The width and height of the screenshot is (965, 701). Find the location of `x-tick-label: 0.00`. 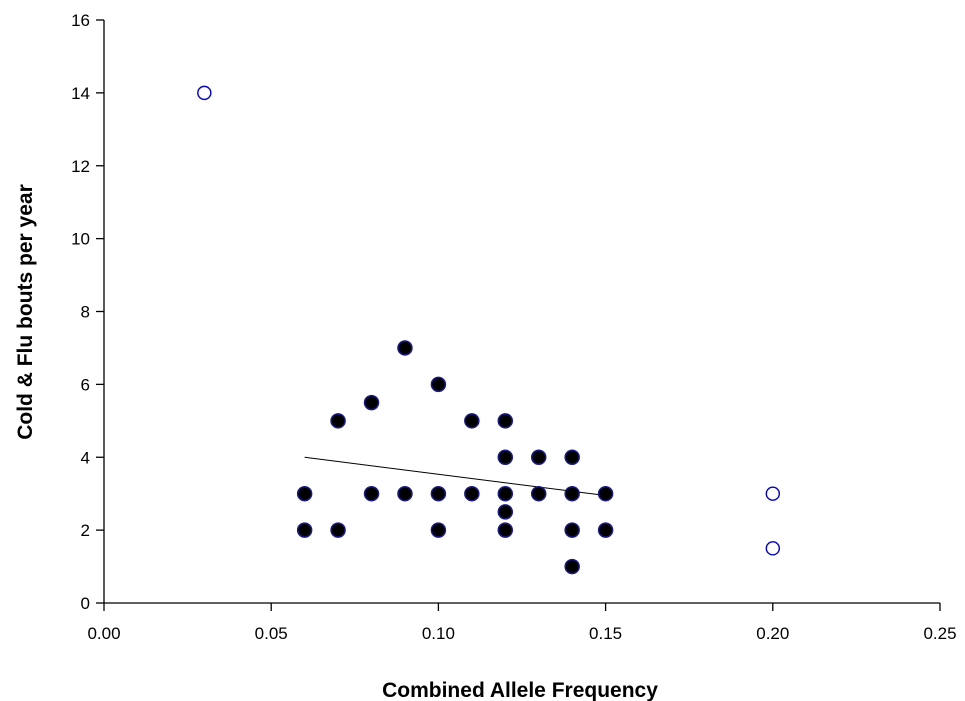

x-tick-label: 0.00 is located at coordinates (103, 633).